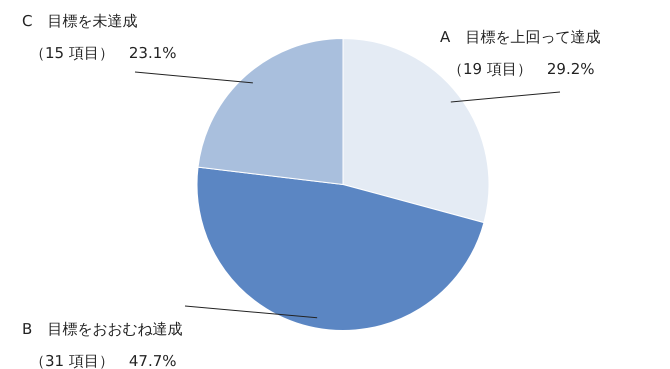 The image size is (670, 369). What do you see at coordinates (102, 329) in the screenshot?
I see `slice-label: B 目標をおおむね達成` at bounding box center [102, 329].